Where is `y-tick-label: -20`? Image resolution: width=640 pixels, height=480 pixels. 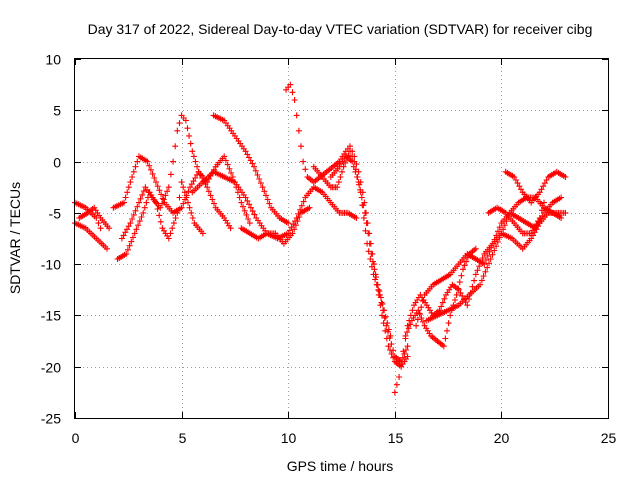 y-tick-label: -20 is located at coordinates (51, 368).